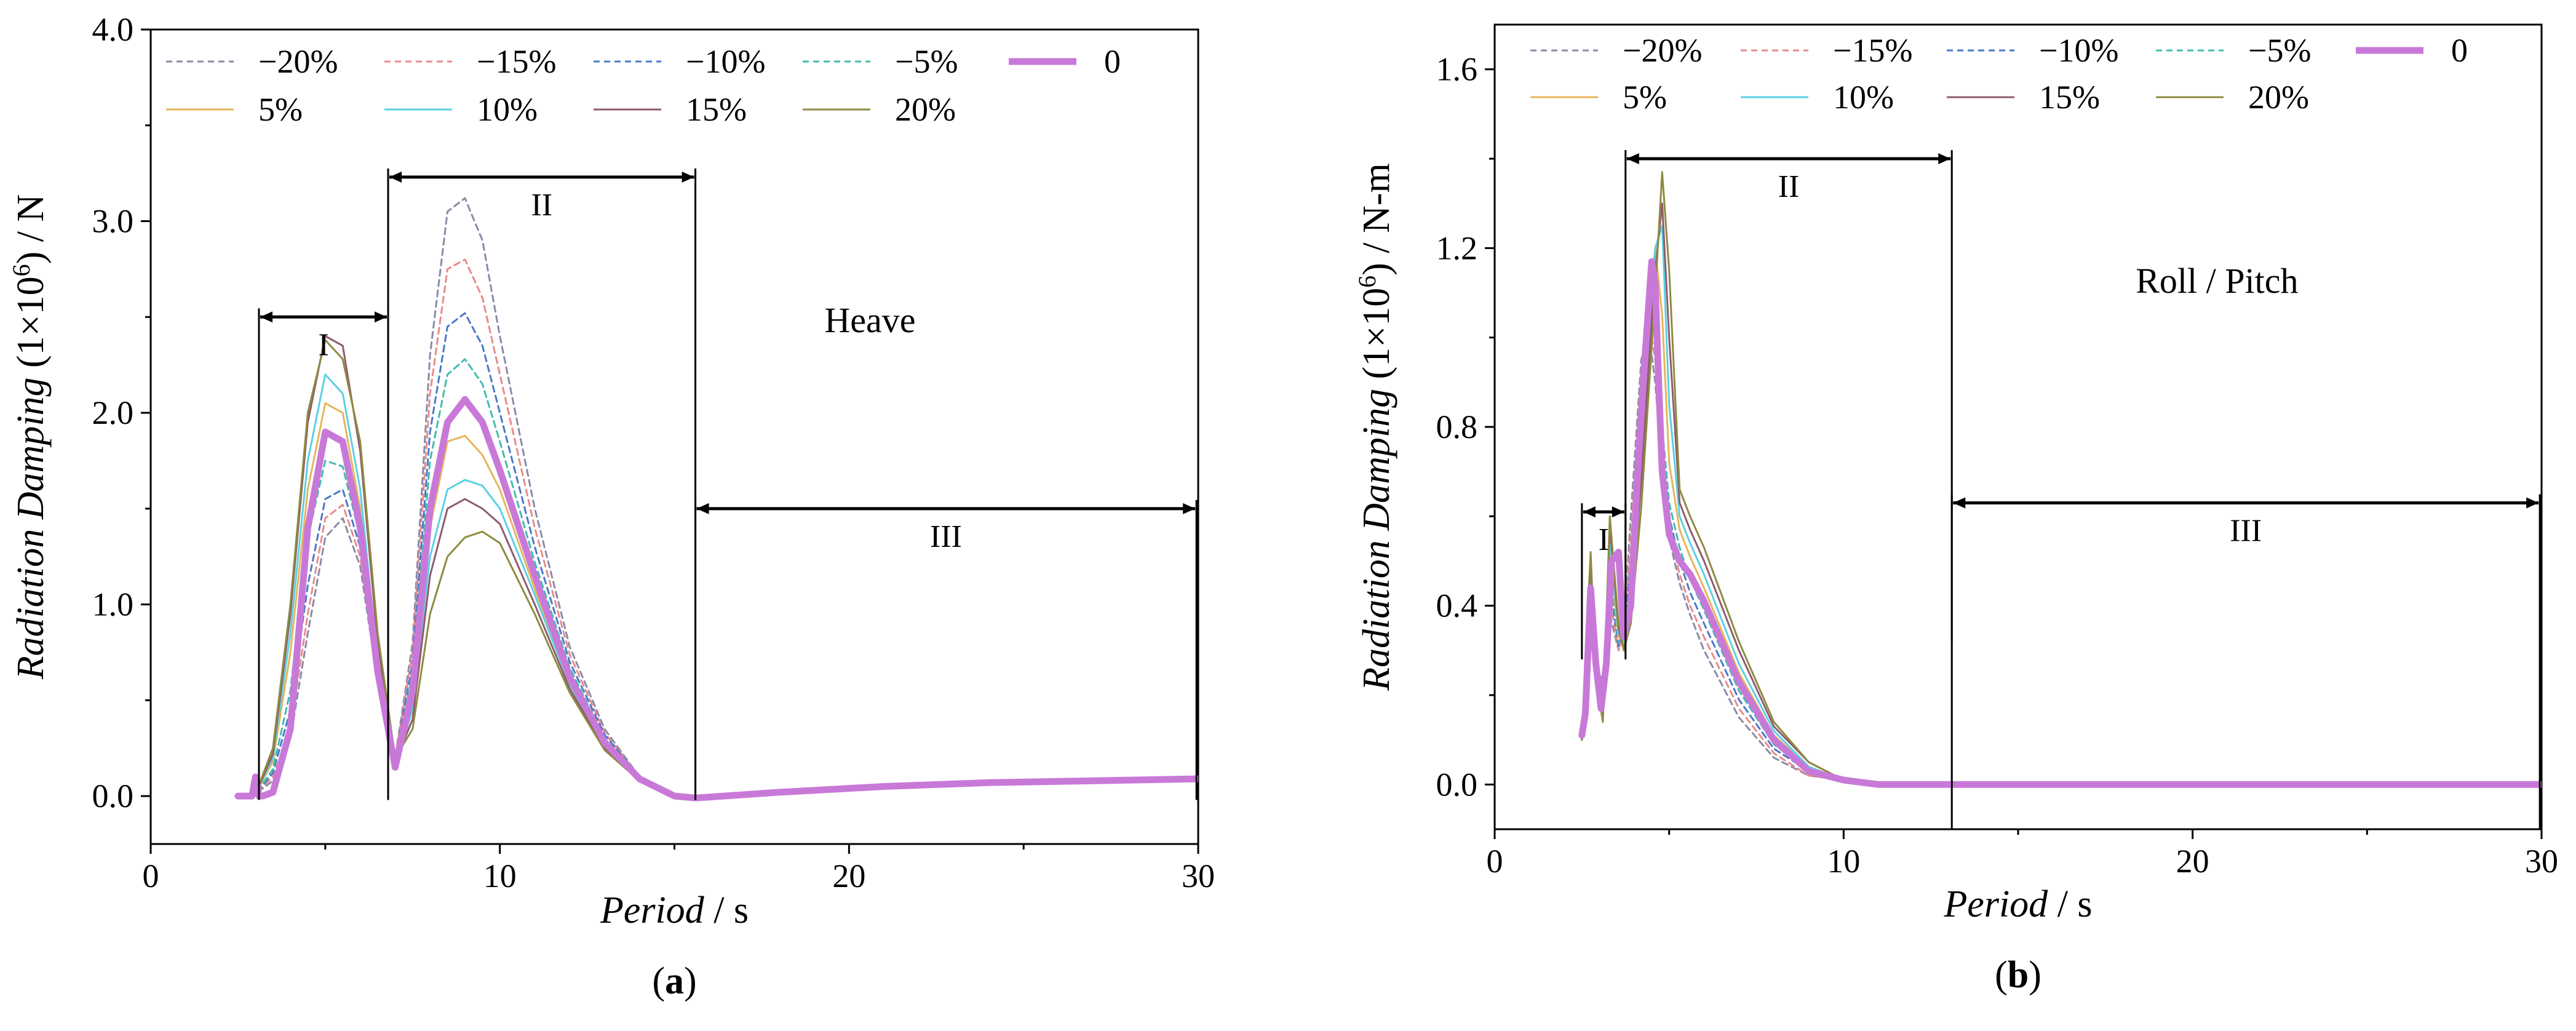 The image size is (2576, 1031). Describe the element at coordinates (1457, 248) in the screenshot. I see `y-tick-label: 1.2` at that location.